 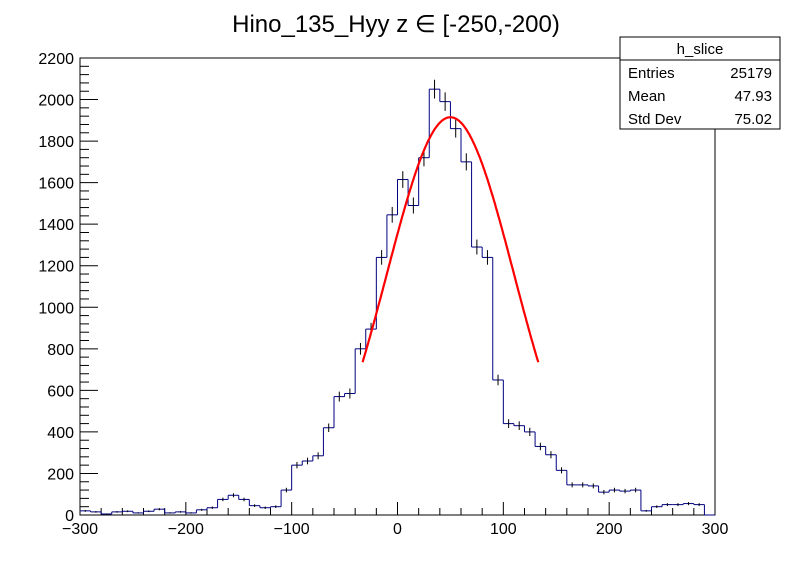 I want to click on stats-mean-label: Mean, so click(x=647, y=96).